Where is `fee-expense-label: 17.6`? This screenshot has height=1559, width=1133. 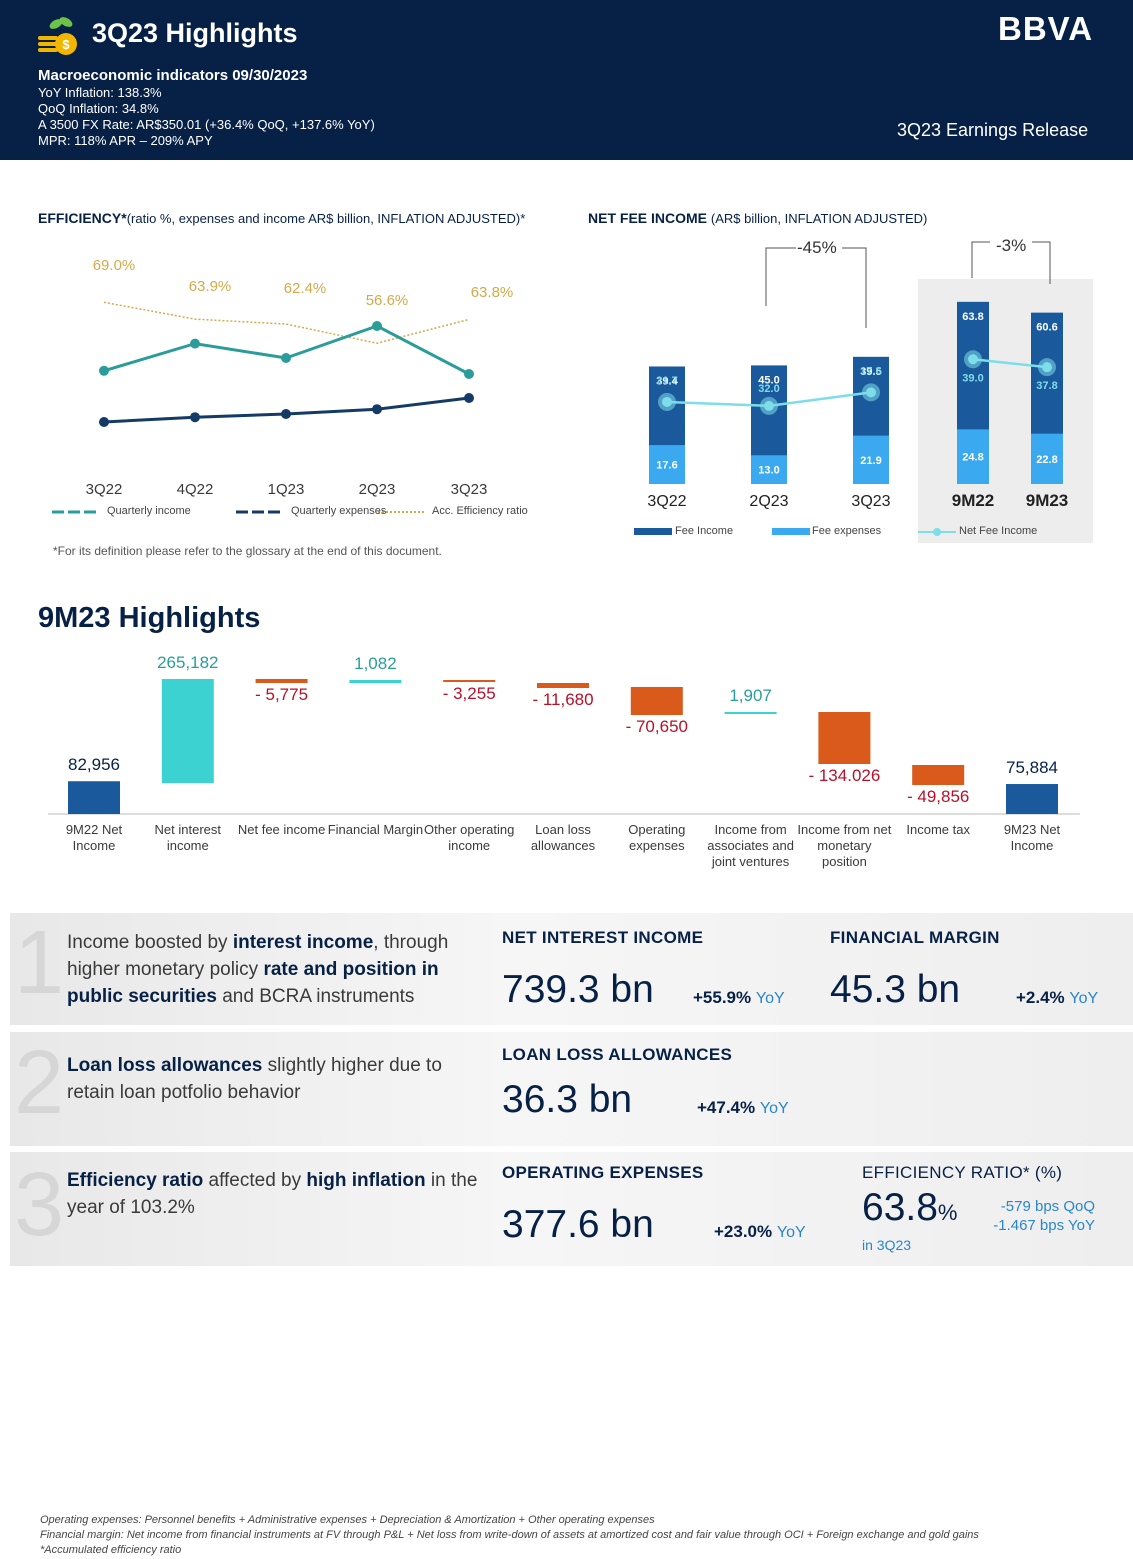 fee-expense-label: 17.6 is located at coordinates (666, 466).